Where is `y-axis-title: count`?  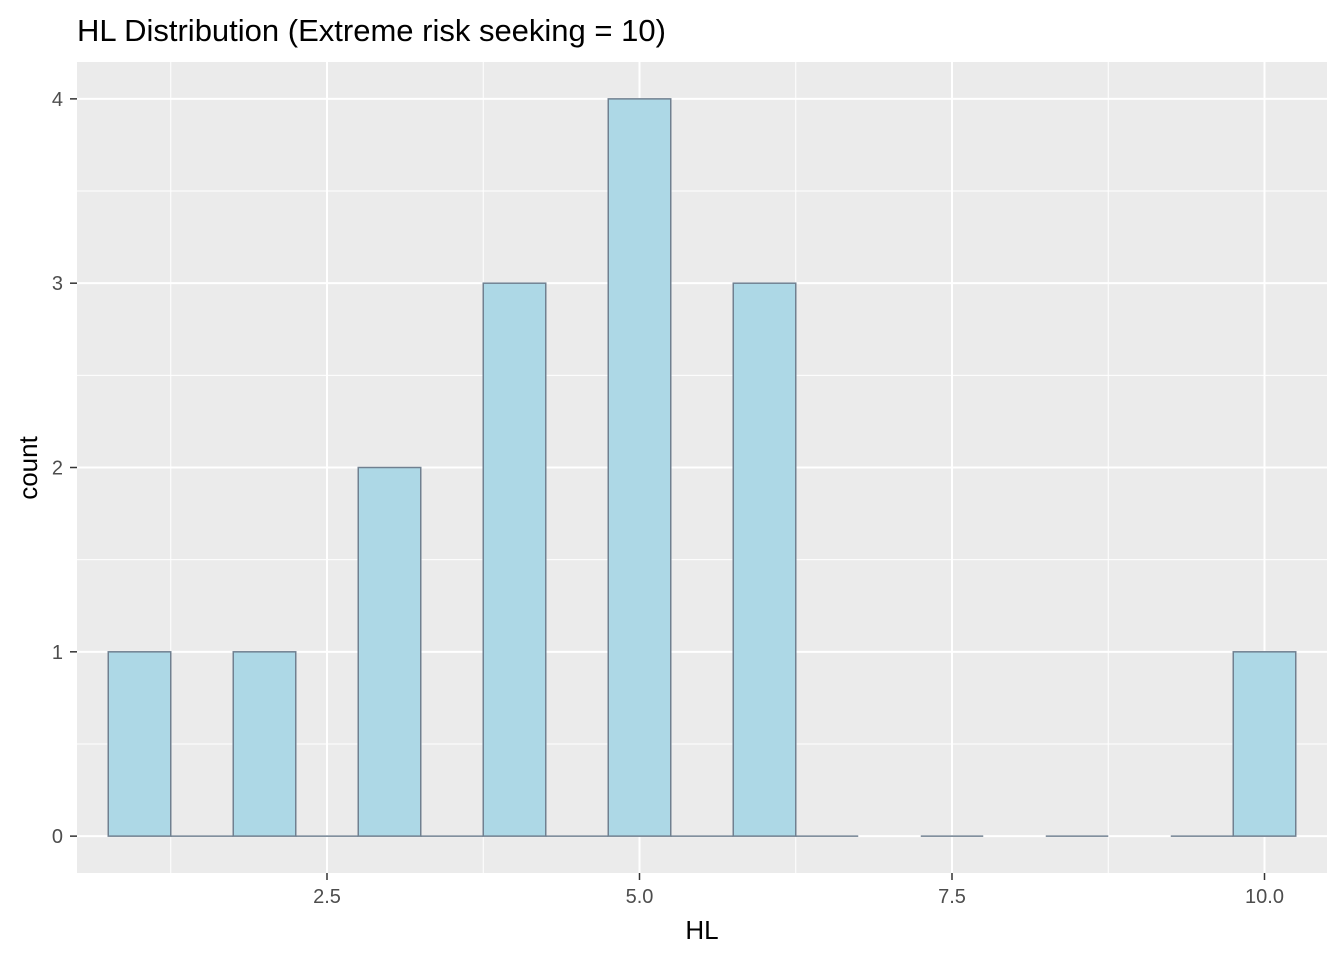
y-axis-title: count is located at coordinates (28, 467).